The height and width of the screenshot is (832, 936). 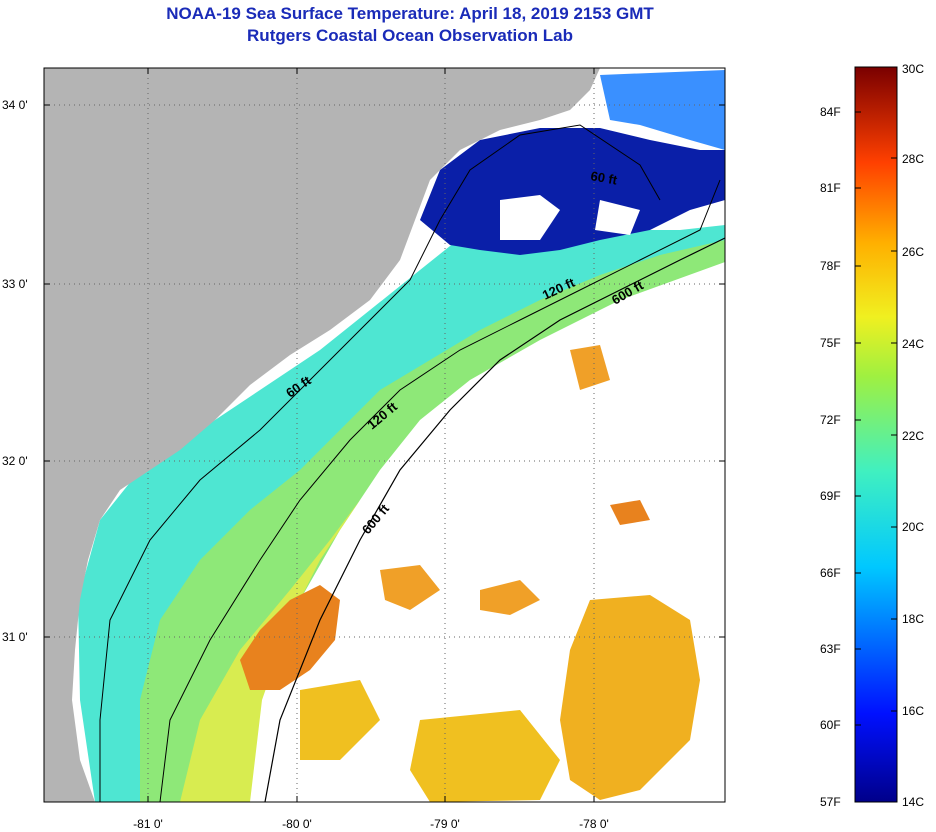 I want to click on cold-water, so click(x=572, y=191).